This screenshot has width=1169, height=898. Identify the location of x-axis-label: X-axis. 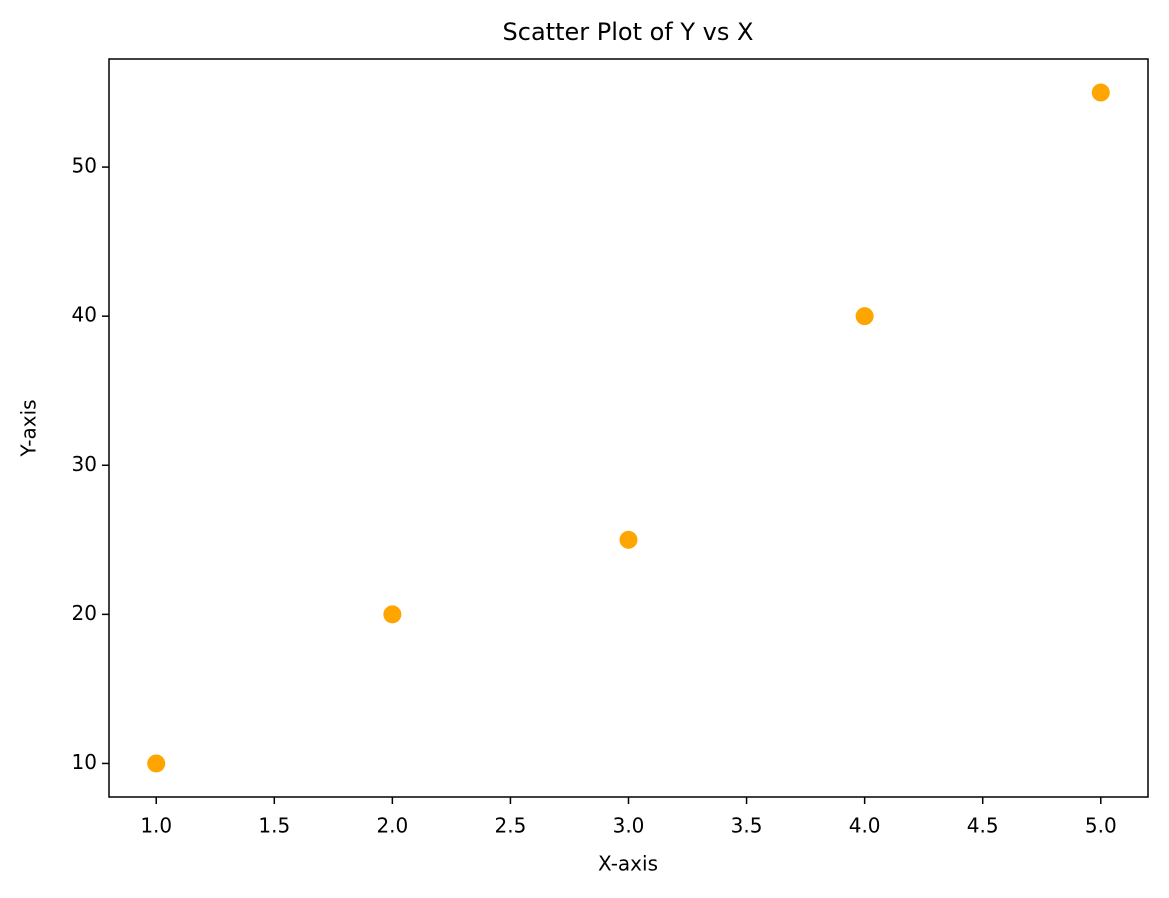
(628, 864).